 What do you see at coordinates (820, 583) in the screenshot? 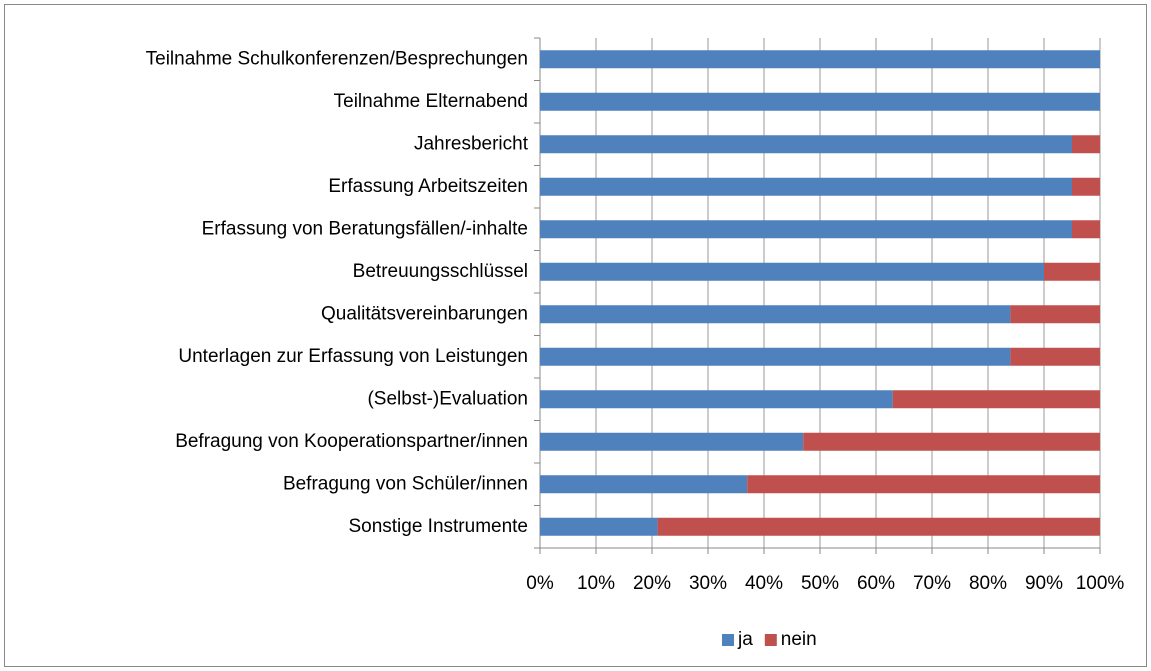
I see `x-tick-label: 50%` at bounding box center [820, 583].